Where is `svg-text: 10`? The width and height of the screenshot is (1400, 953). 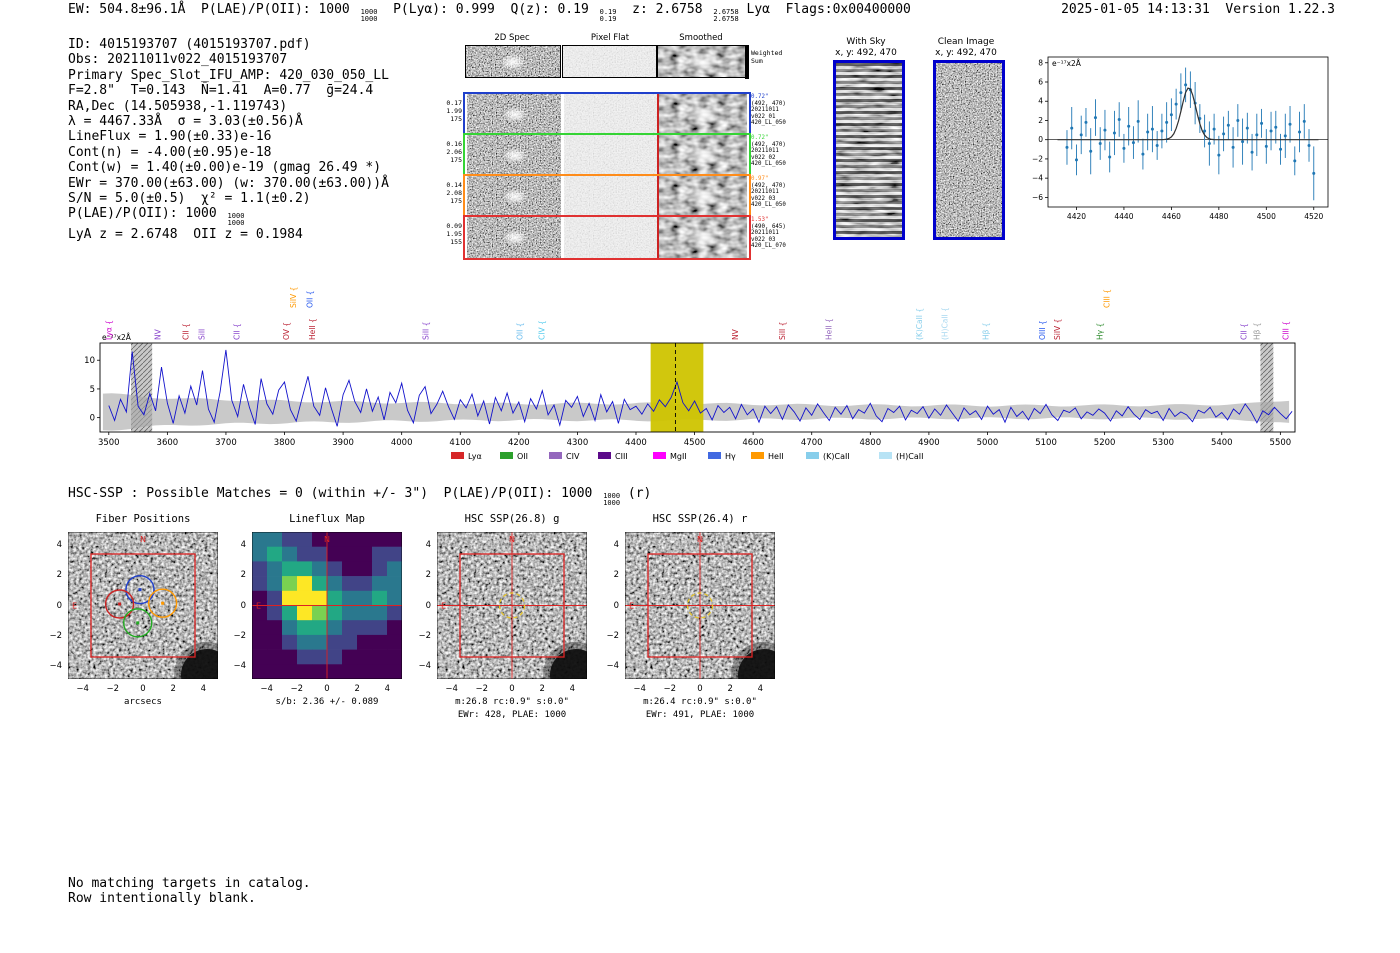 svg-text: 10 is located at coordinates (89, 361).